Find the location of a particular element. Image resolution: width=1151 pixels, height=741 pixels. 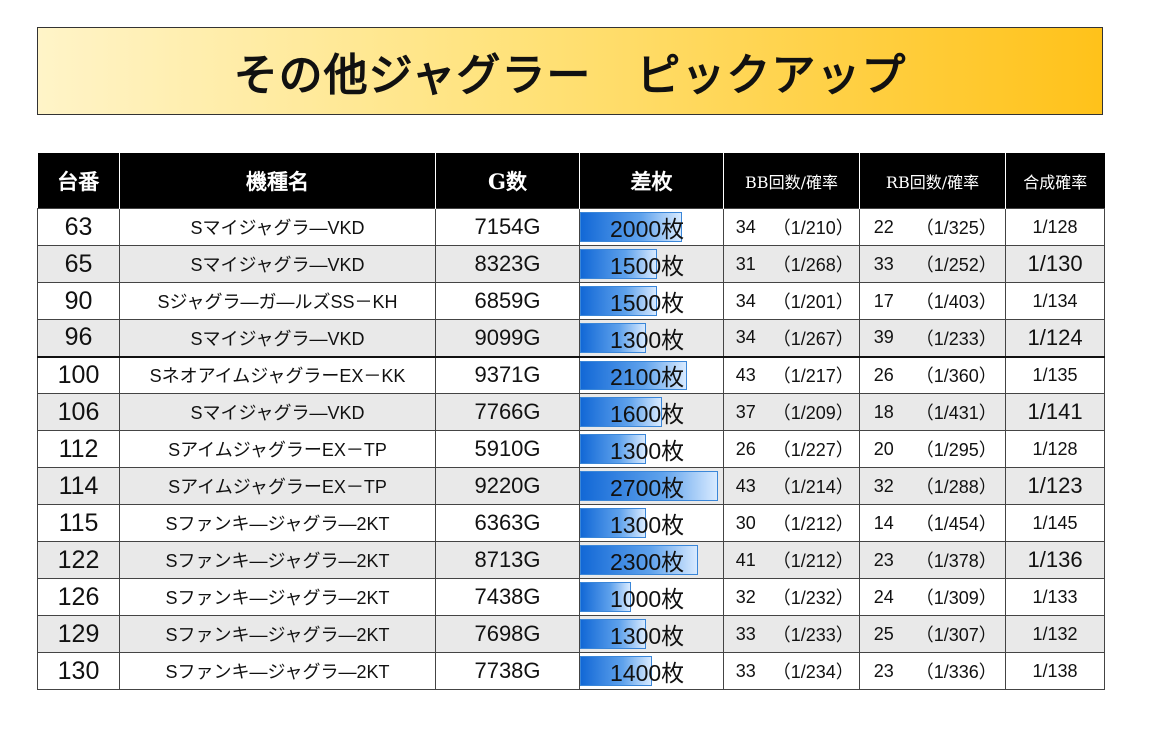

bb-probability: （1/217） is located at coordinates (814, 375).